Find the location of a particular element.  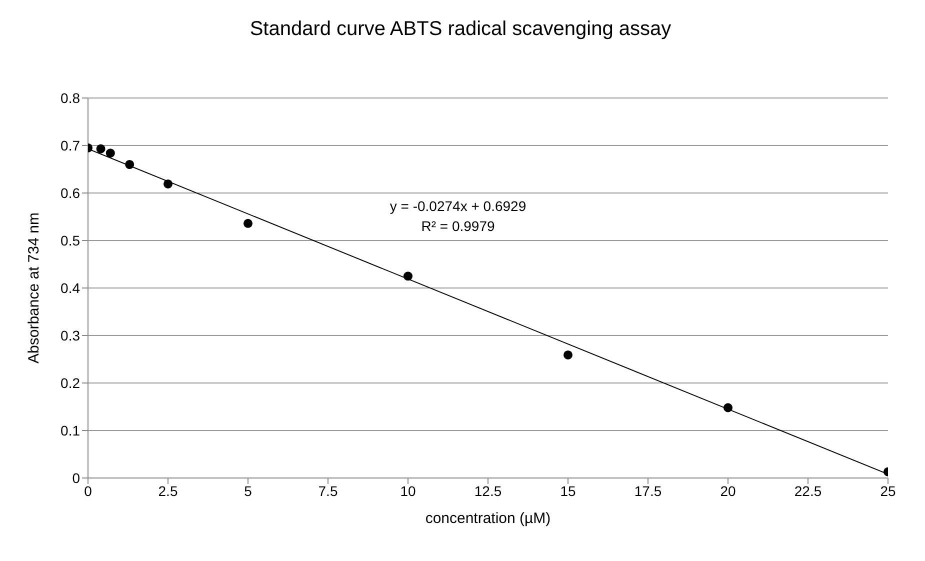

y-tick-label: 0 is located at coordinates (76, 478).